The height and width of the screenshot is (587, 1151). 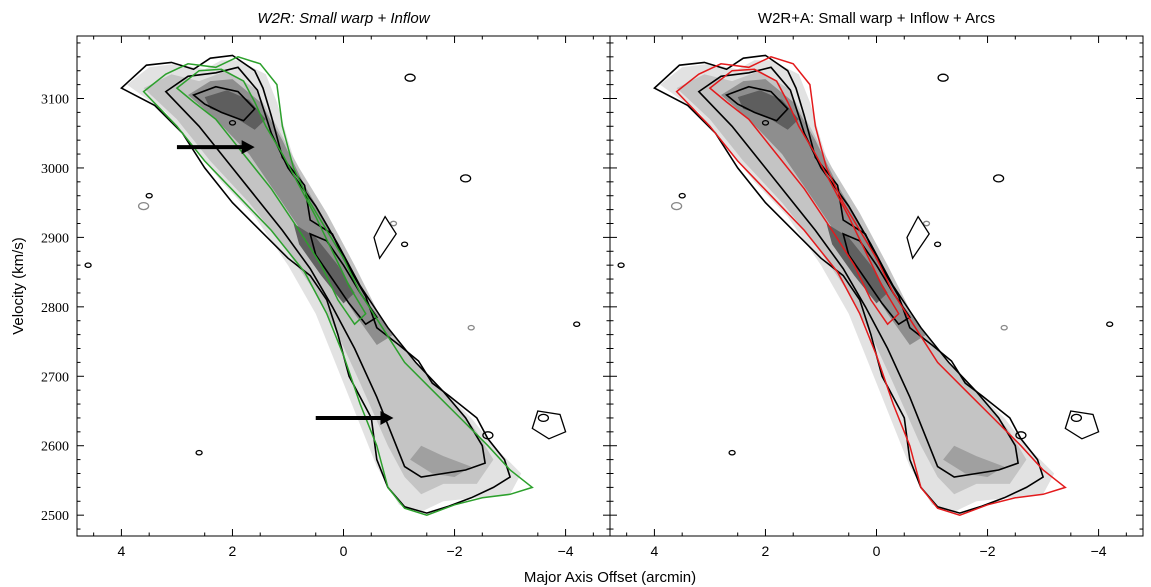 I want to click on right-panel-title: W2R+A: Small warp + Inflow + Arcs, so click(x=876, y=18).